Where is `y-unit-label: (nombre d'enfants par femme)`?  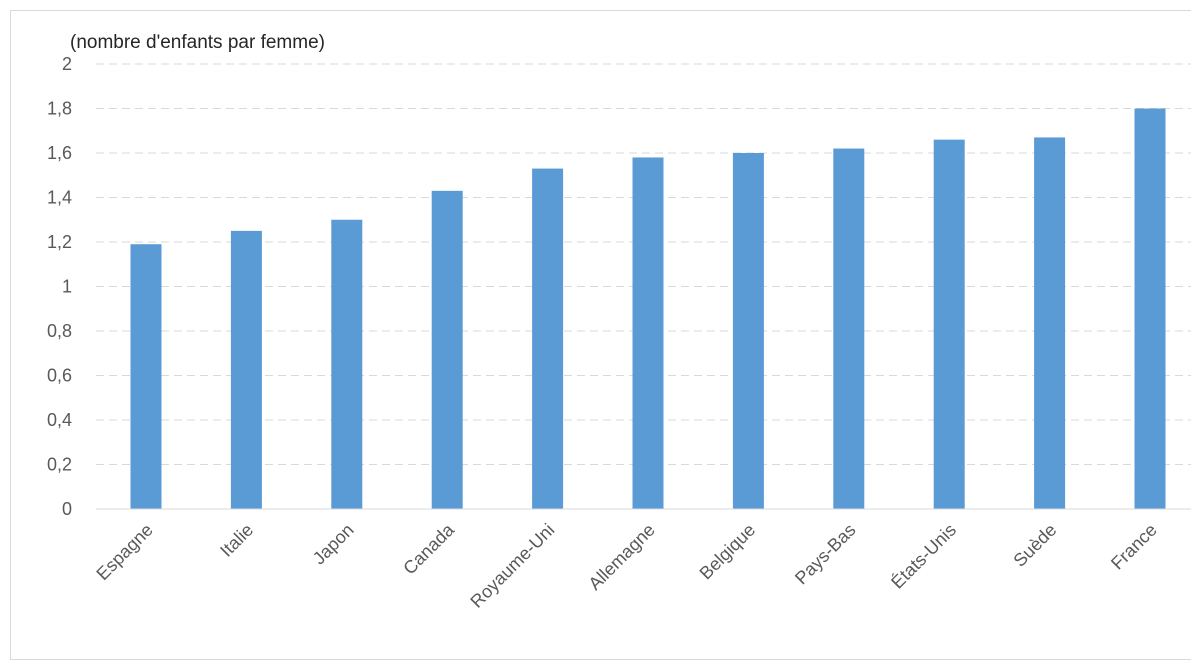
y-unit-label: (nombre d'enfants par femme) is located at coordinates (197, 42).